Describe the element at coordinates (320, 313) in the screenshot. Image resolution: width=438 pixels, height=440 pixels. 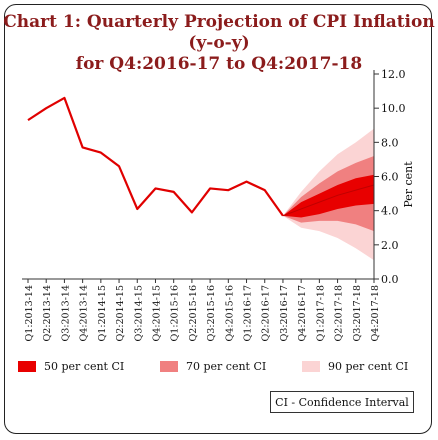
I see `x-tick-label: Q1:2017-18` at that location.